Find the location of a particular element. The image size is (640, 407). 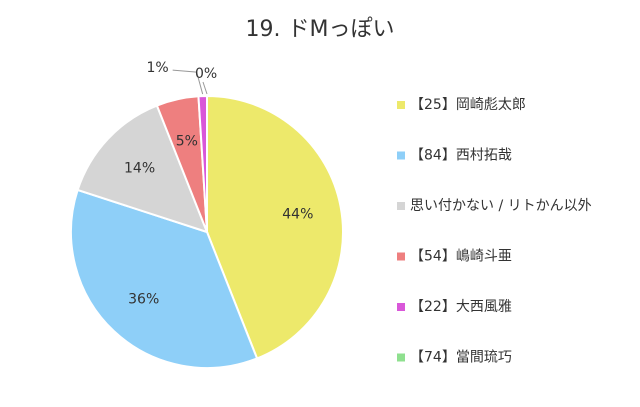

data-label: 14% is located at coordinates (139, 169).